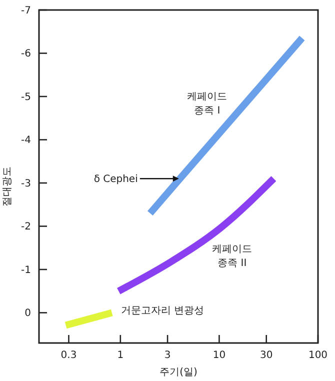 Image resolution: width=335 pixels, height=381 pixels. What do you see at coordinates (68, 355) in the screenshot?
I see `x-tick-label: 0.3` at bounding box center [68, 355].